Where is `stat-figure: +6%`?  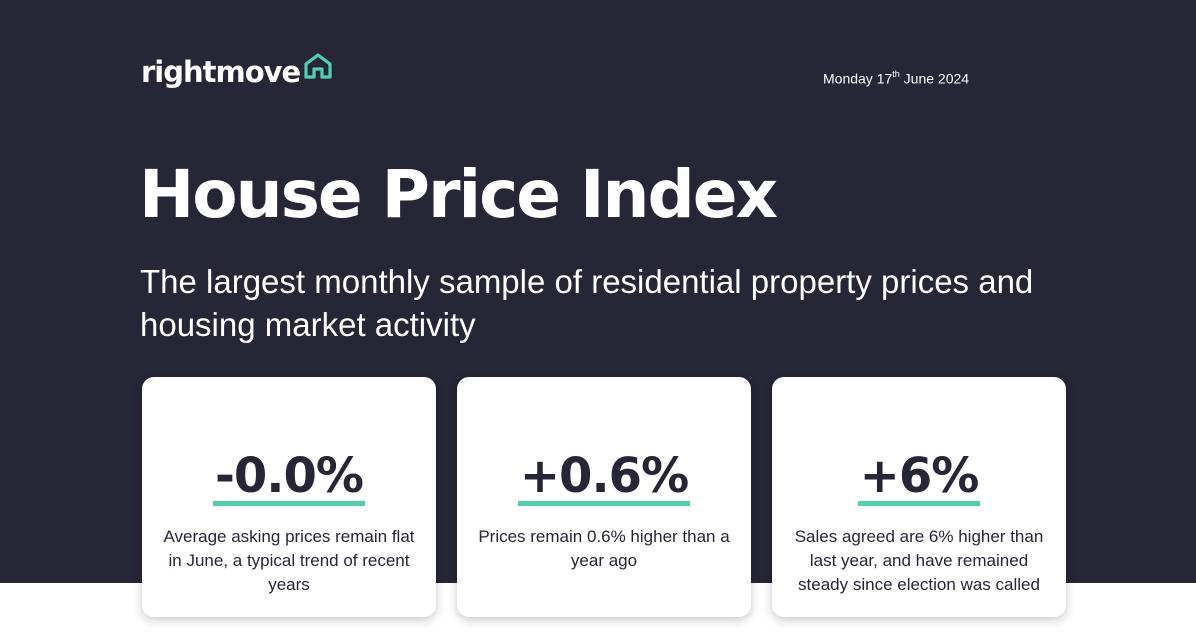
stat-figure: +6% is located at coordinates (919, 477).